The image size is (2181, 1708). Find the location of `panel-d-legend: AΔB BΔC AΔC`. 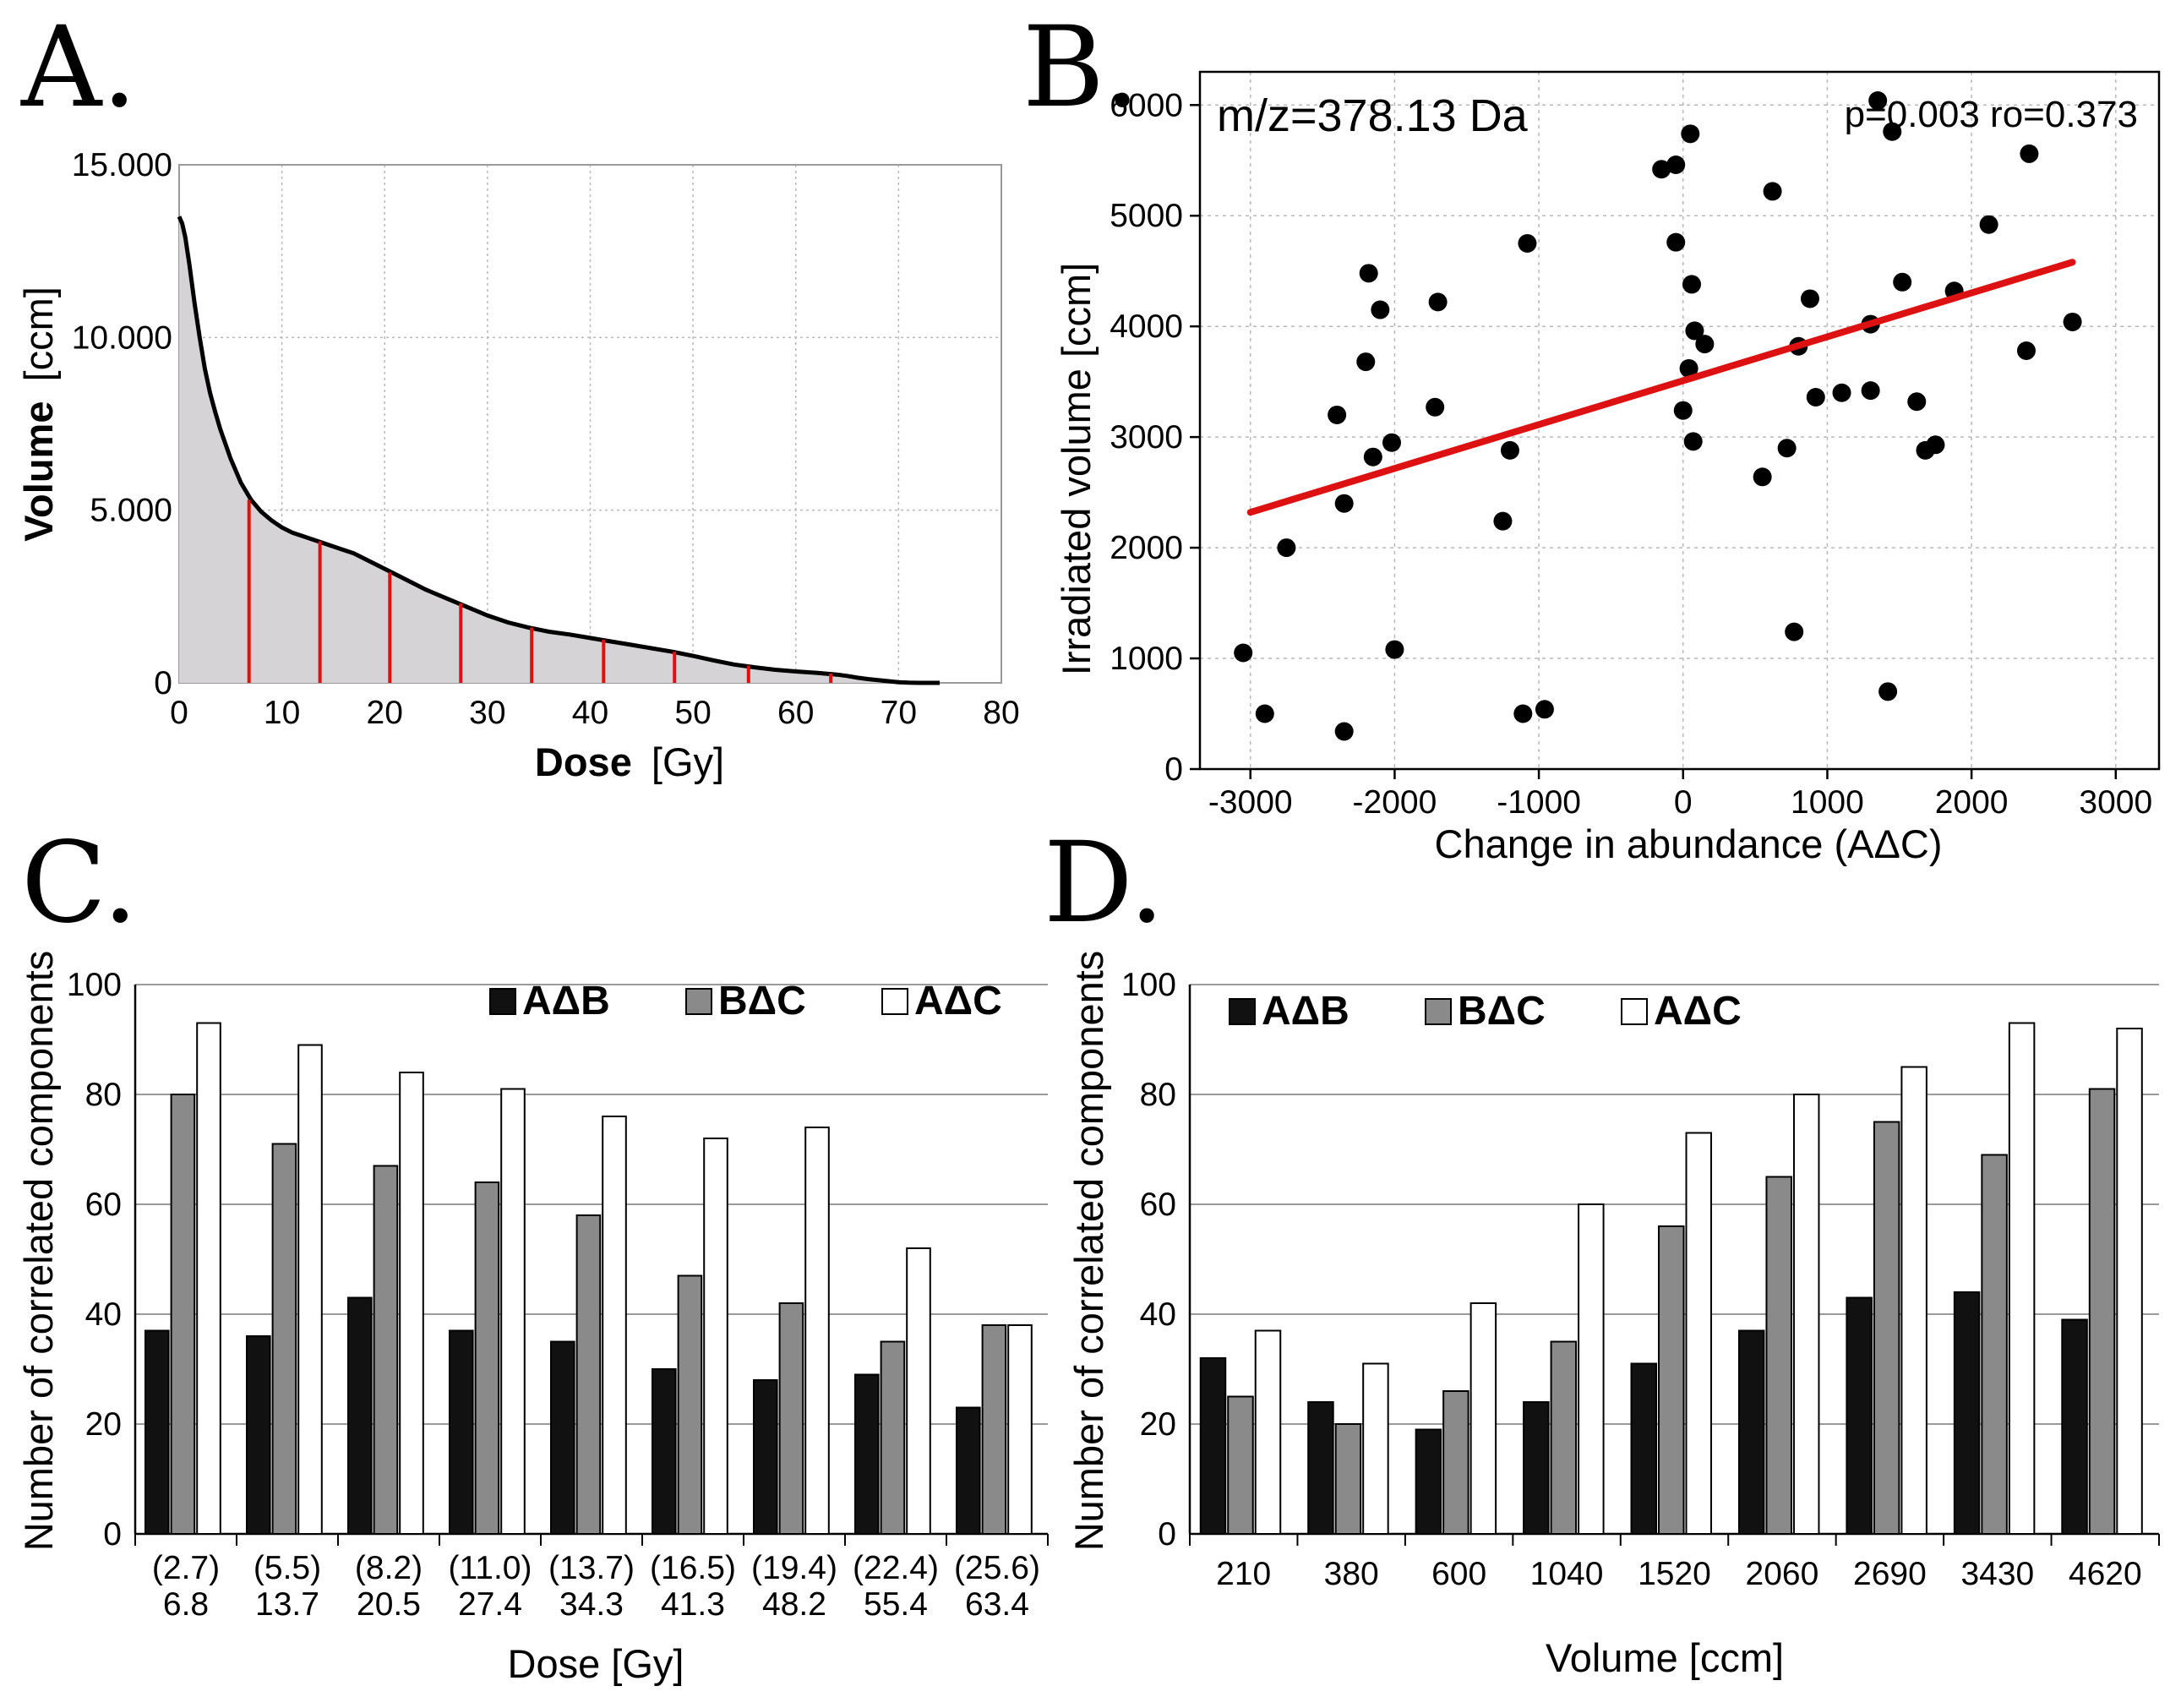

panel-d-legend: AΔB BΔC AΔC is located at coordinates (1486, 1012).